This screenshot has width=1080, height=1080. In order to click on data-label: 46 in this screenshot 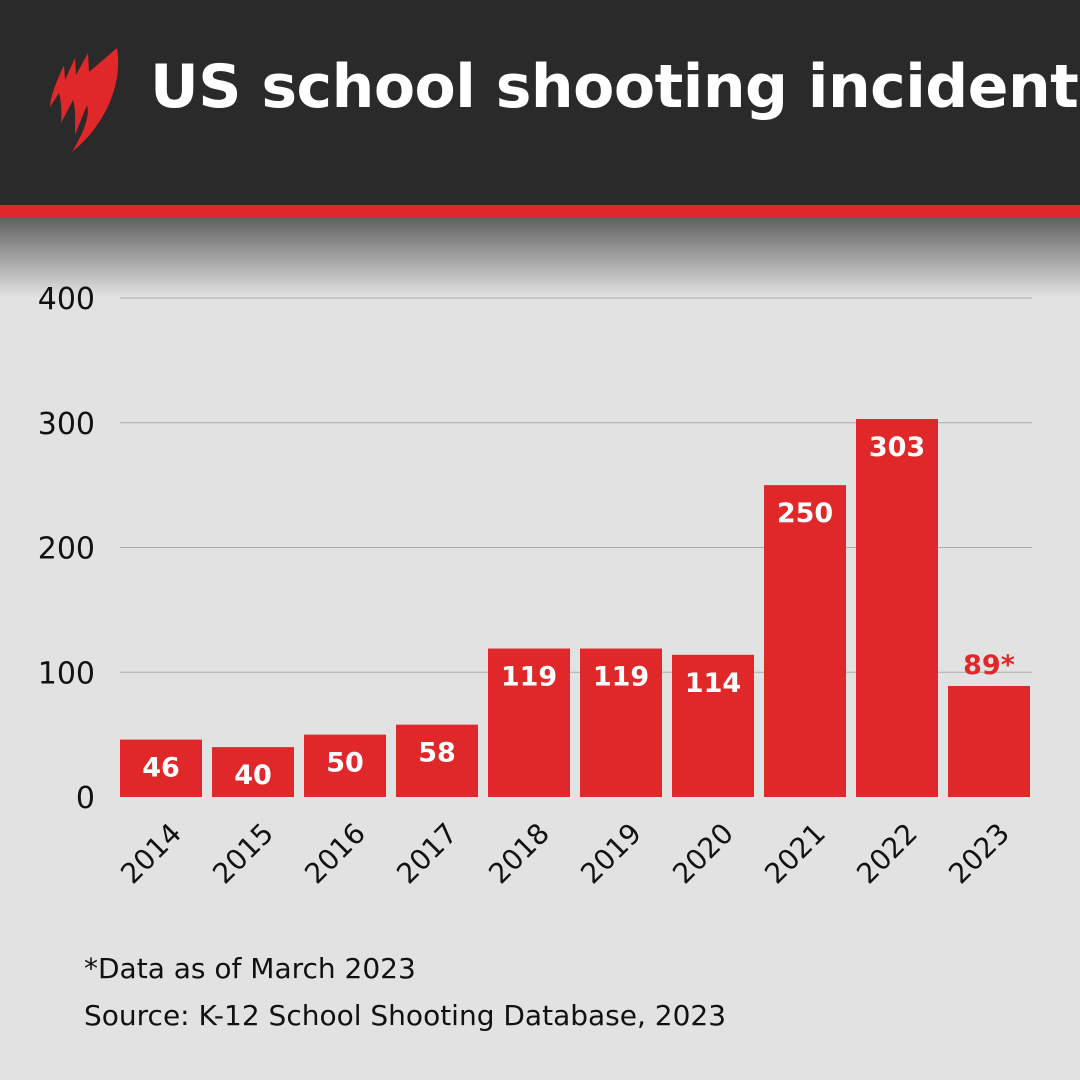, I will do `click(161, 768)`.